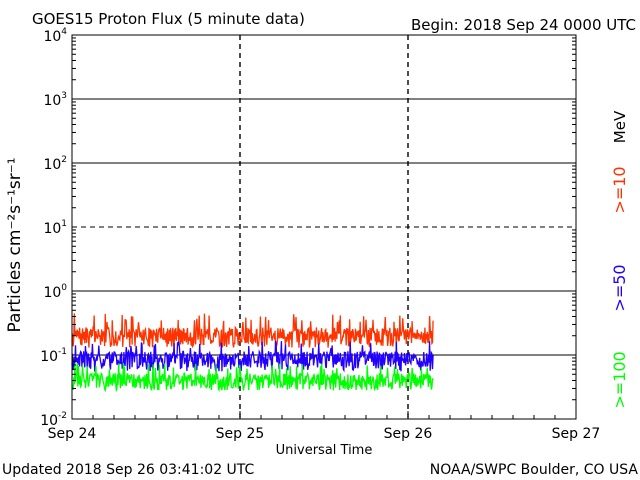 The image size is (640, 480). What do you see at coordinates (55, 292) in the screenshot?
I see `y-tick-label: 10⁰` at bounding box center [55, 292].